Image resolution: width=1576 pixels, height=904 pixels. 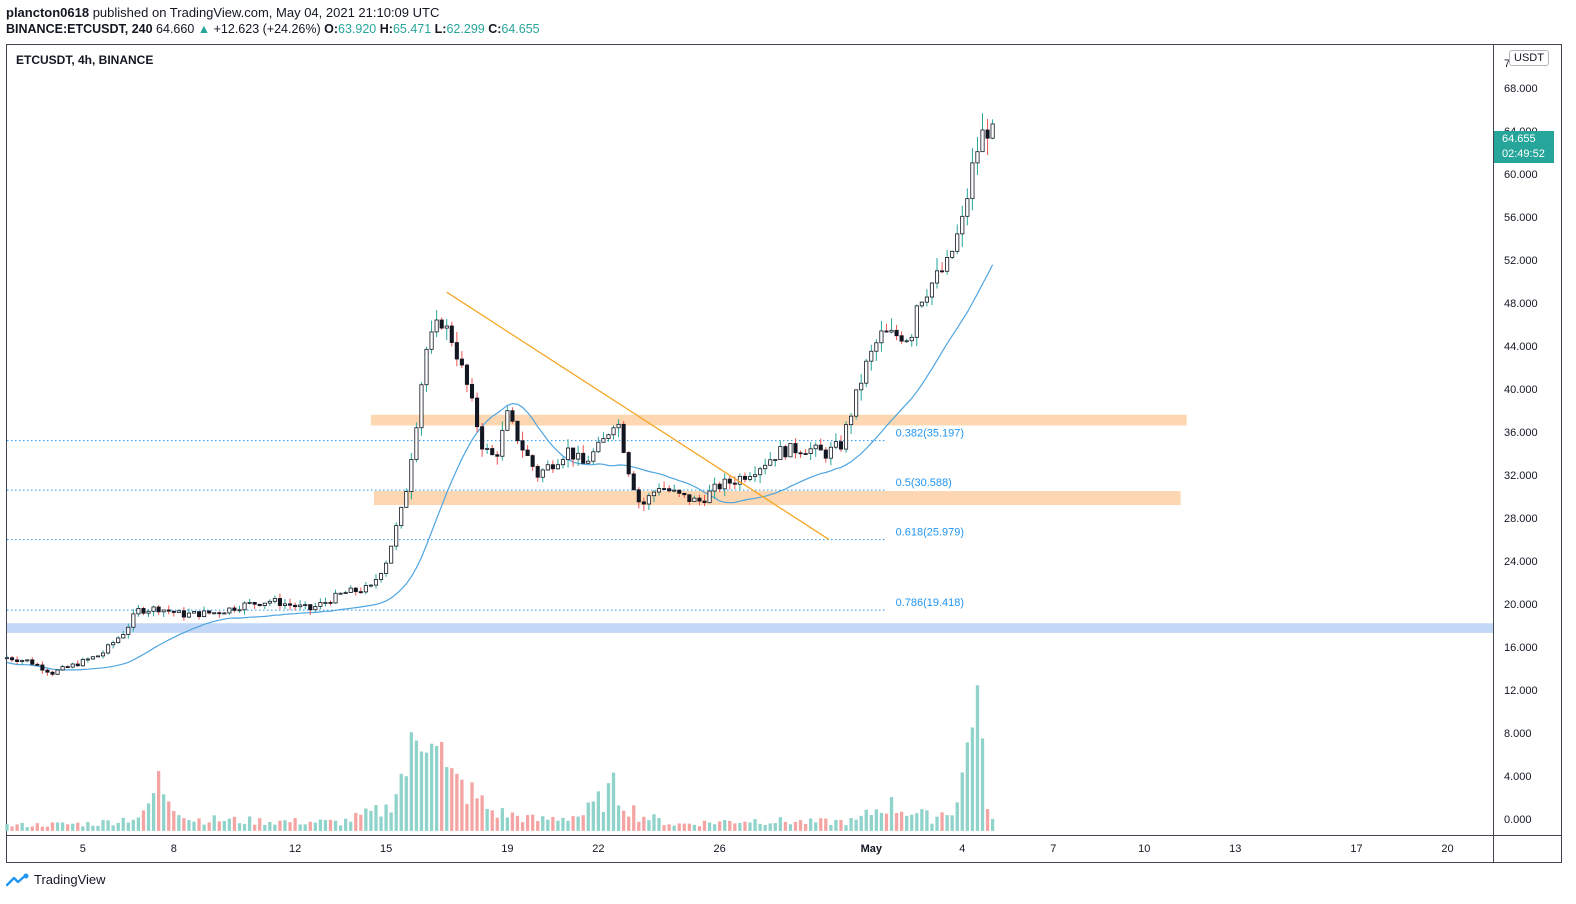 I want to click on currency-unit-button: USDT, so click(x=1529, y=58).